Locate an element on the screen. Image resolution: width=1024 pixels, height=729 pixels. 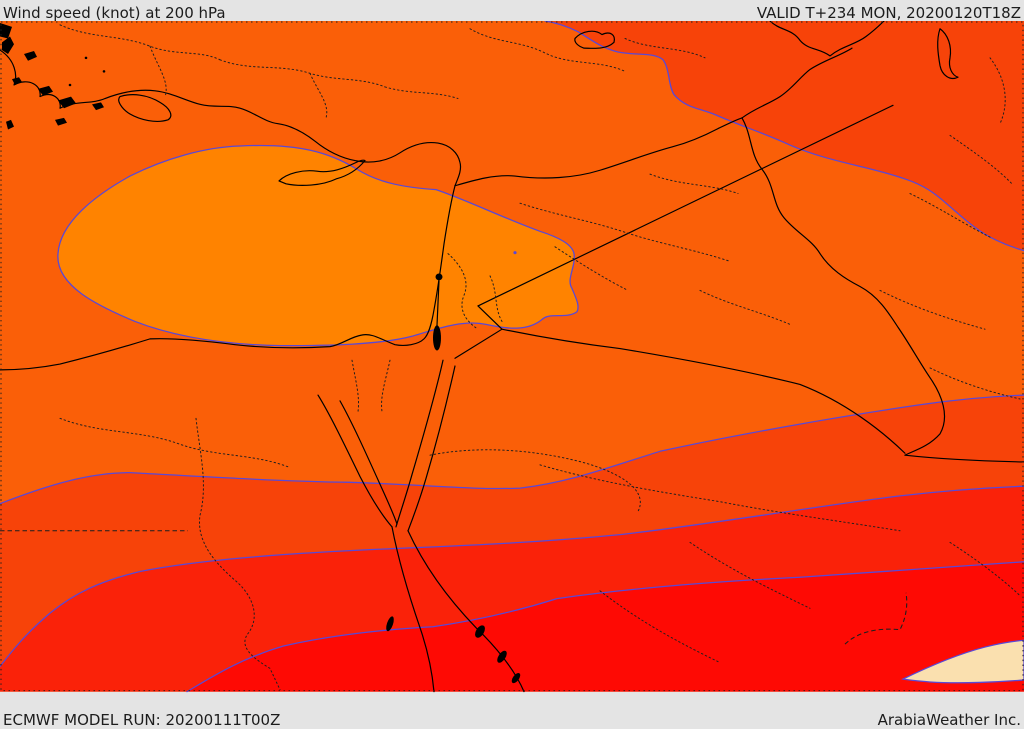
jordan-river is located at coordinates (438, 303).